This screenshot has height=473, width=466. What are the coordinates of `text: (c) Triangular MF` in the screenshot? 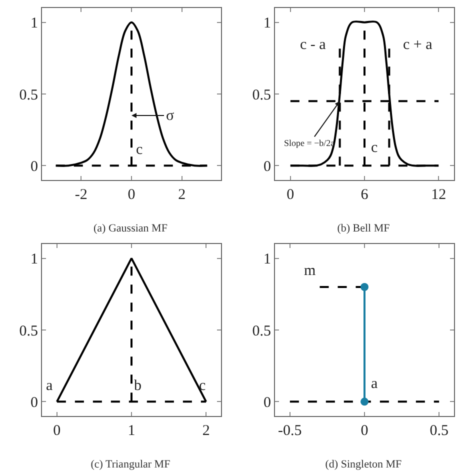 It's located at (130, 464).